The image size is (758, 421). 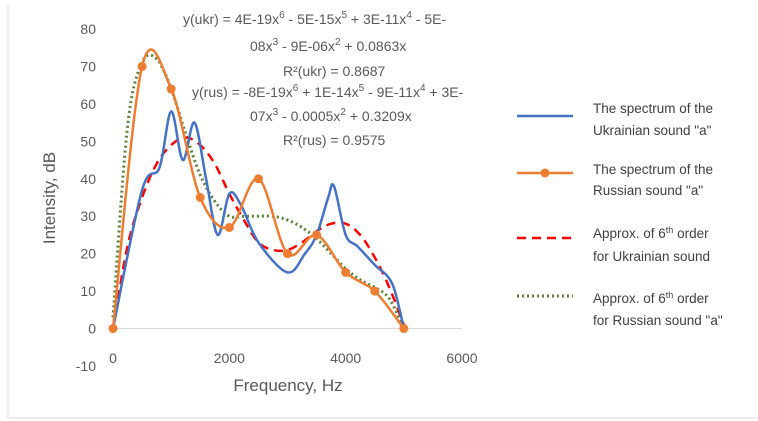 What do you see at coordinates (86, 366) in the screenshot?
I see `y-tick-label: -10` at bounding box center [86, 366].